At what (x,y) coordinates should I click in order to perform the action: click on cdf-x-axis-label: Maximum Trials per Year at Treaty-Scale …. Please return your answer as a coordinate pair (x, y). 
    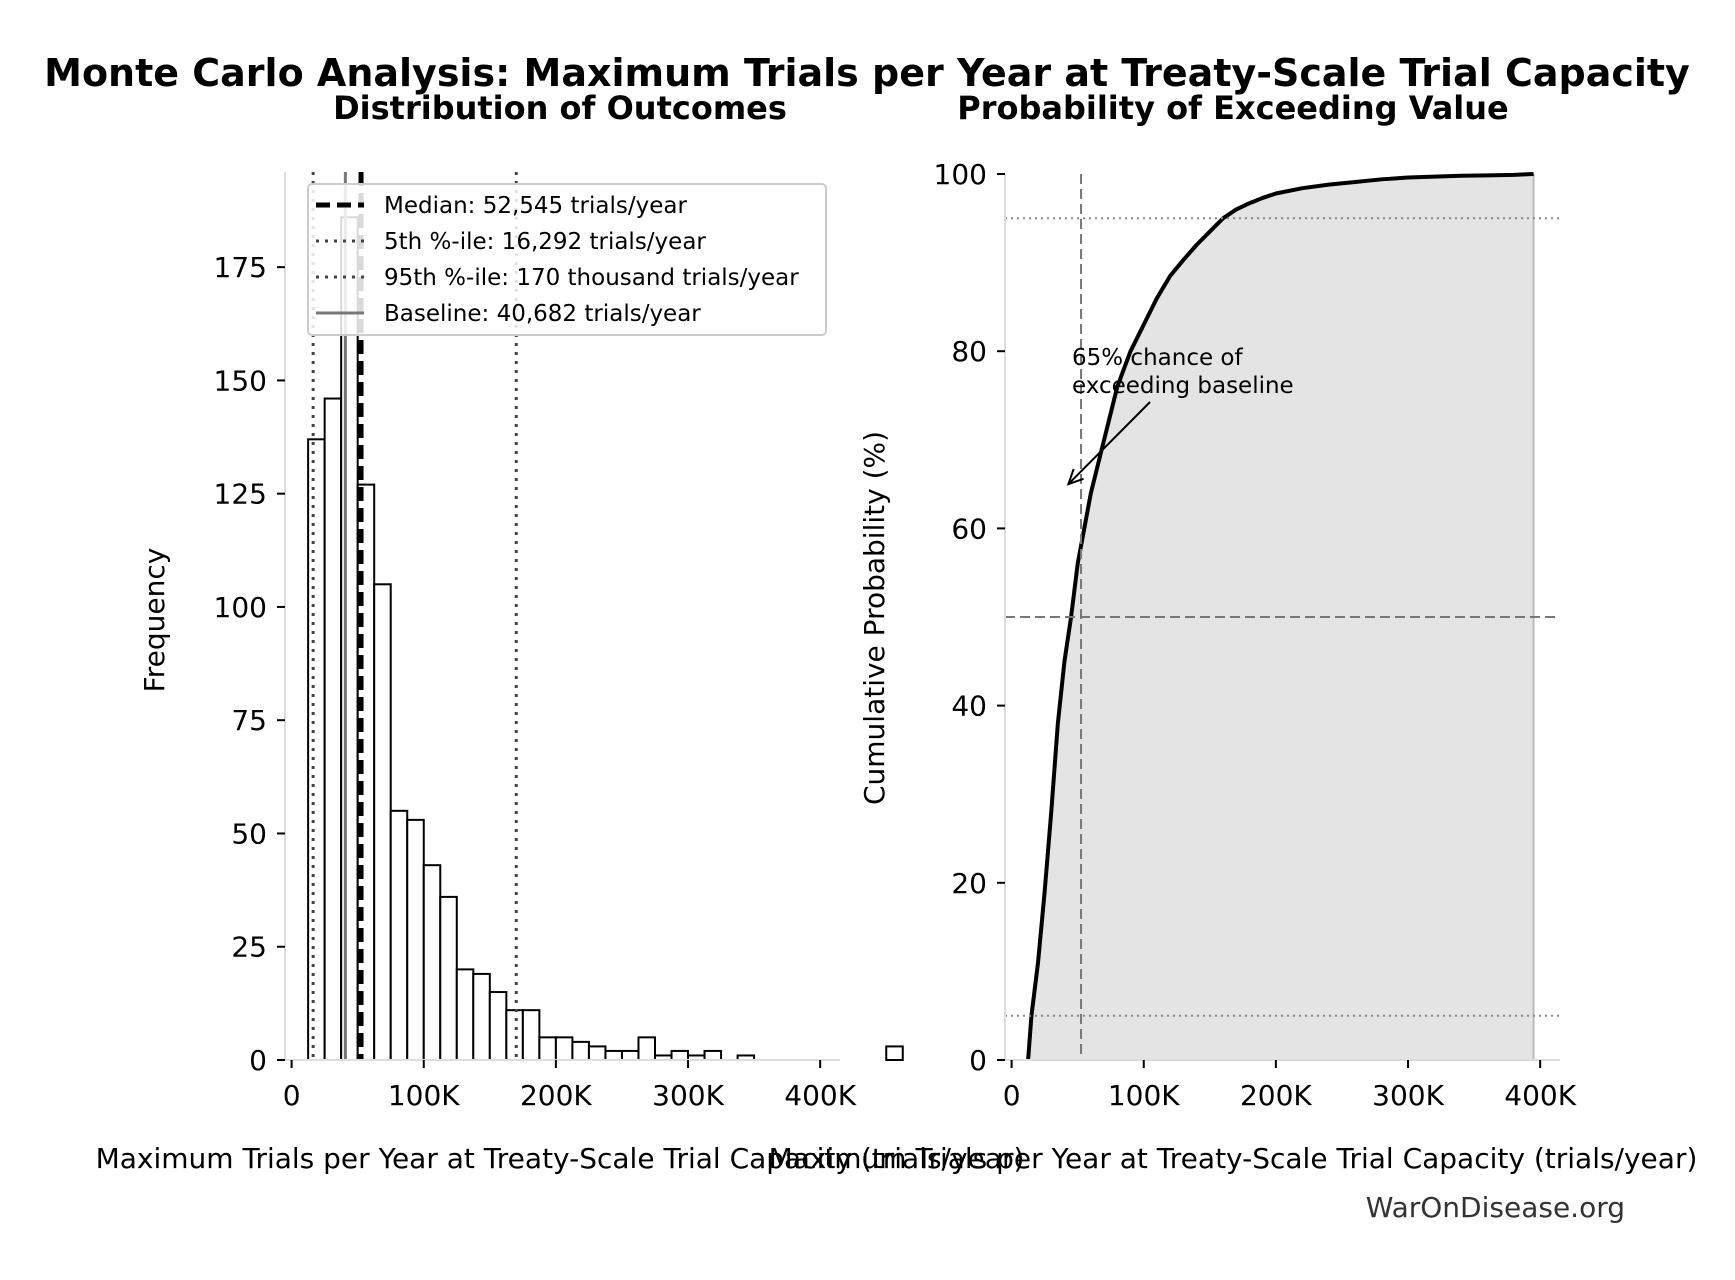
    Looking at the image, I should click on (1233, 1158).